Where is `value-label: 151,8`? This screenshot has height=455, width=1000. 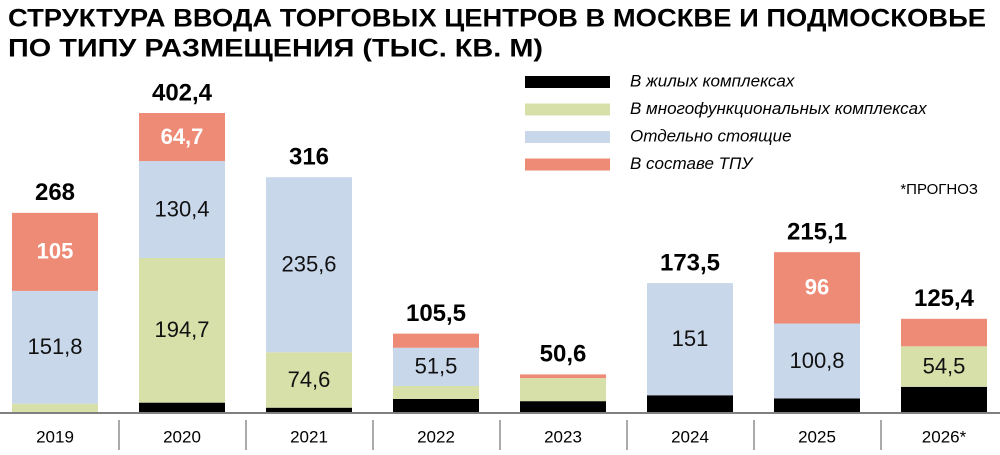
value-label: 151,8 is located at coordinates (54, 346).